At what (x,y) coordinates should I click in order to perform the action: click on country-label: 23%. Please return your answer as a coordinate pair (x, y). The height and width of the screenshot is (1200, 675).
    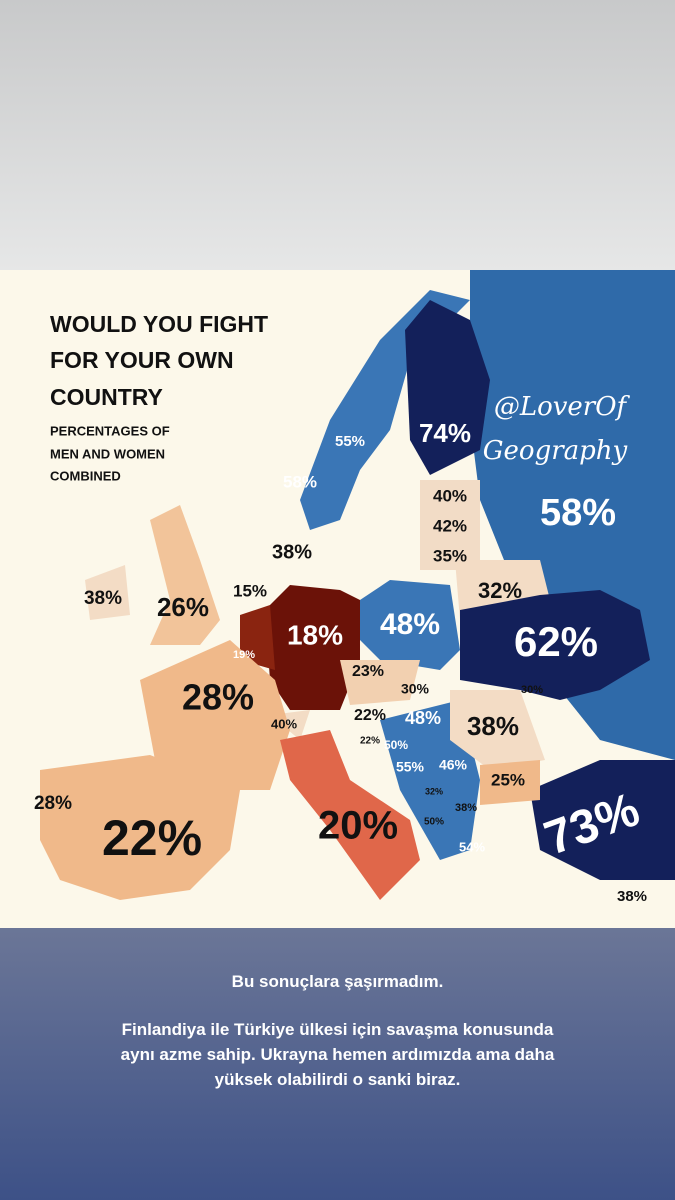
    Looking at the image, I should click on (368, 671).